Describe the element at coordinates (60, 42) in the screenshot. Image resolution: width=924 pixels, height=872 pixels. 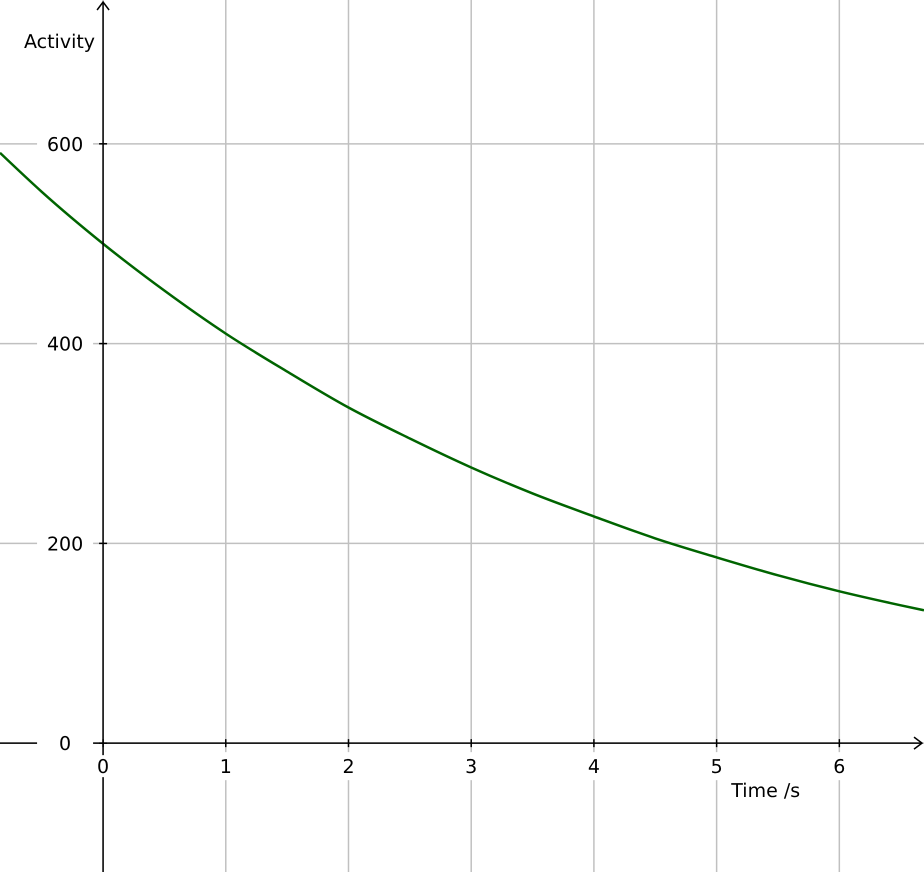
I see `y-axis-title: Activity` at that location.